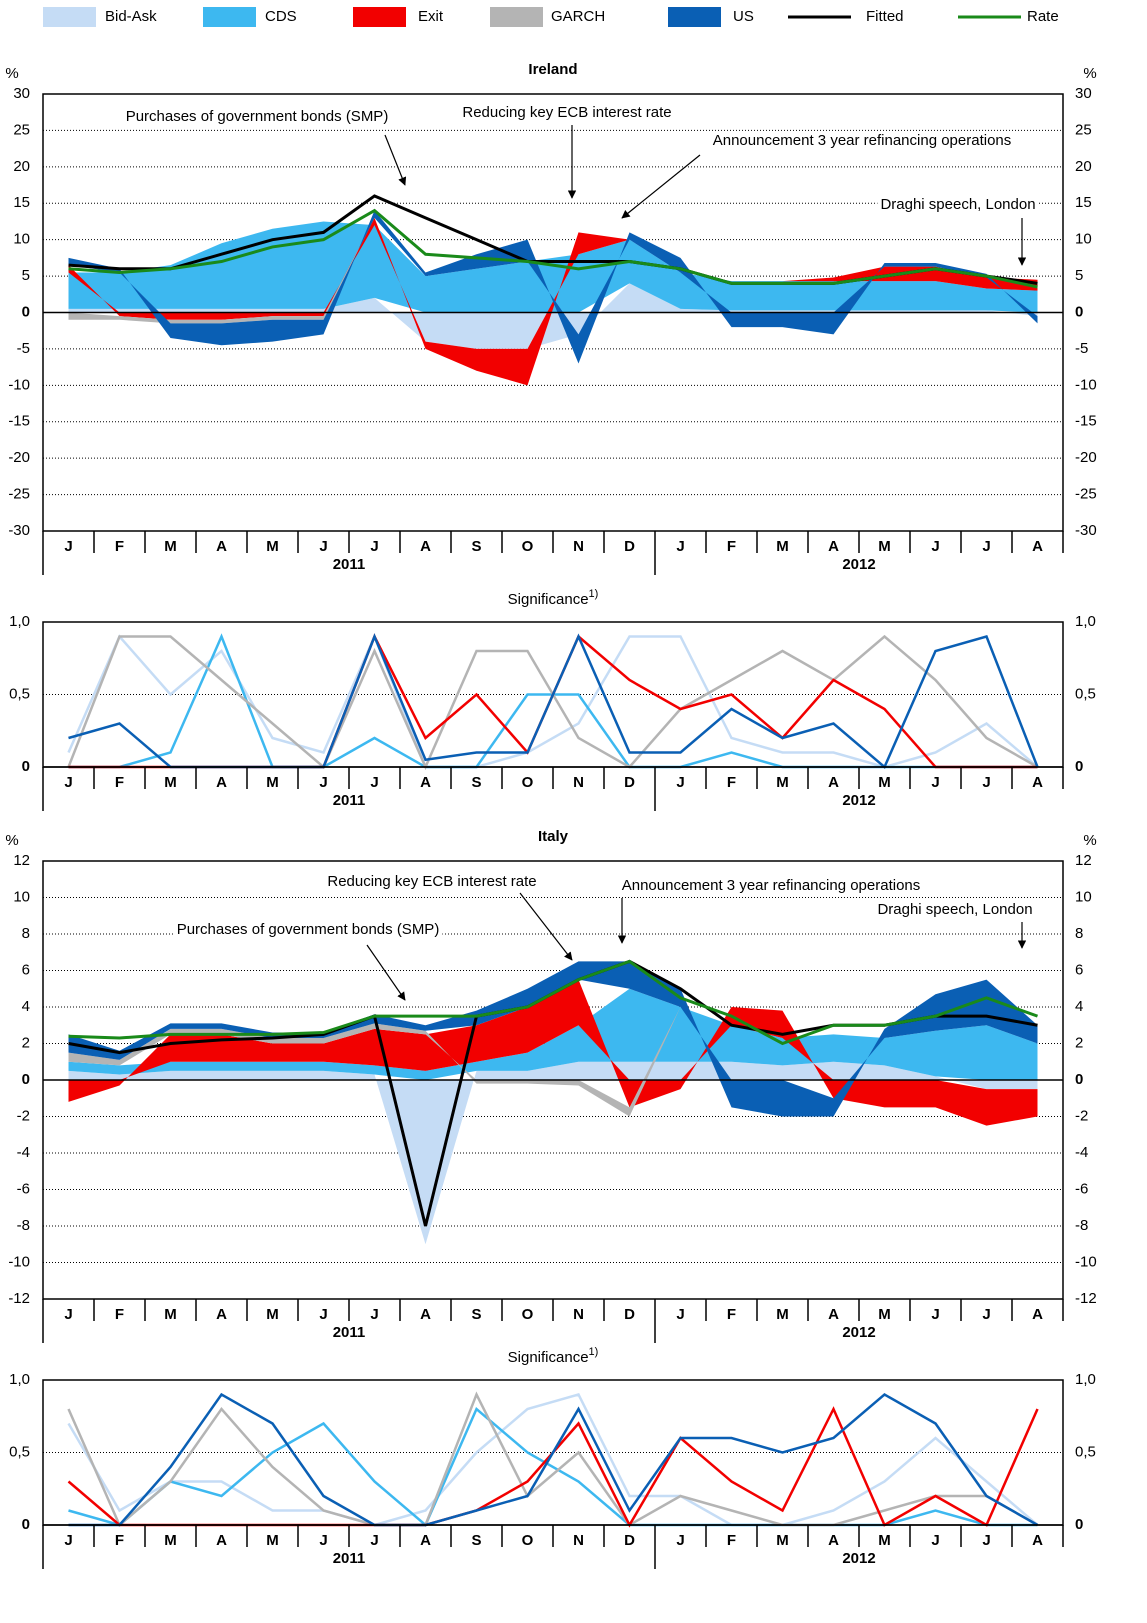 This screenshot has width=1147, height=1623. Describe the element at coordinates (431, 16) in the screenshot. I see `legend-label: Exit` at that location.